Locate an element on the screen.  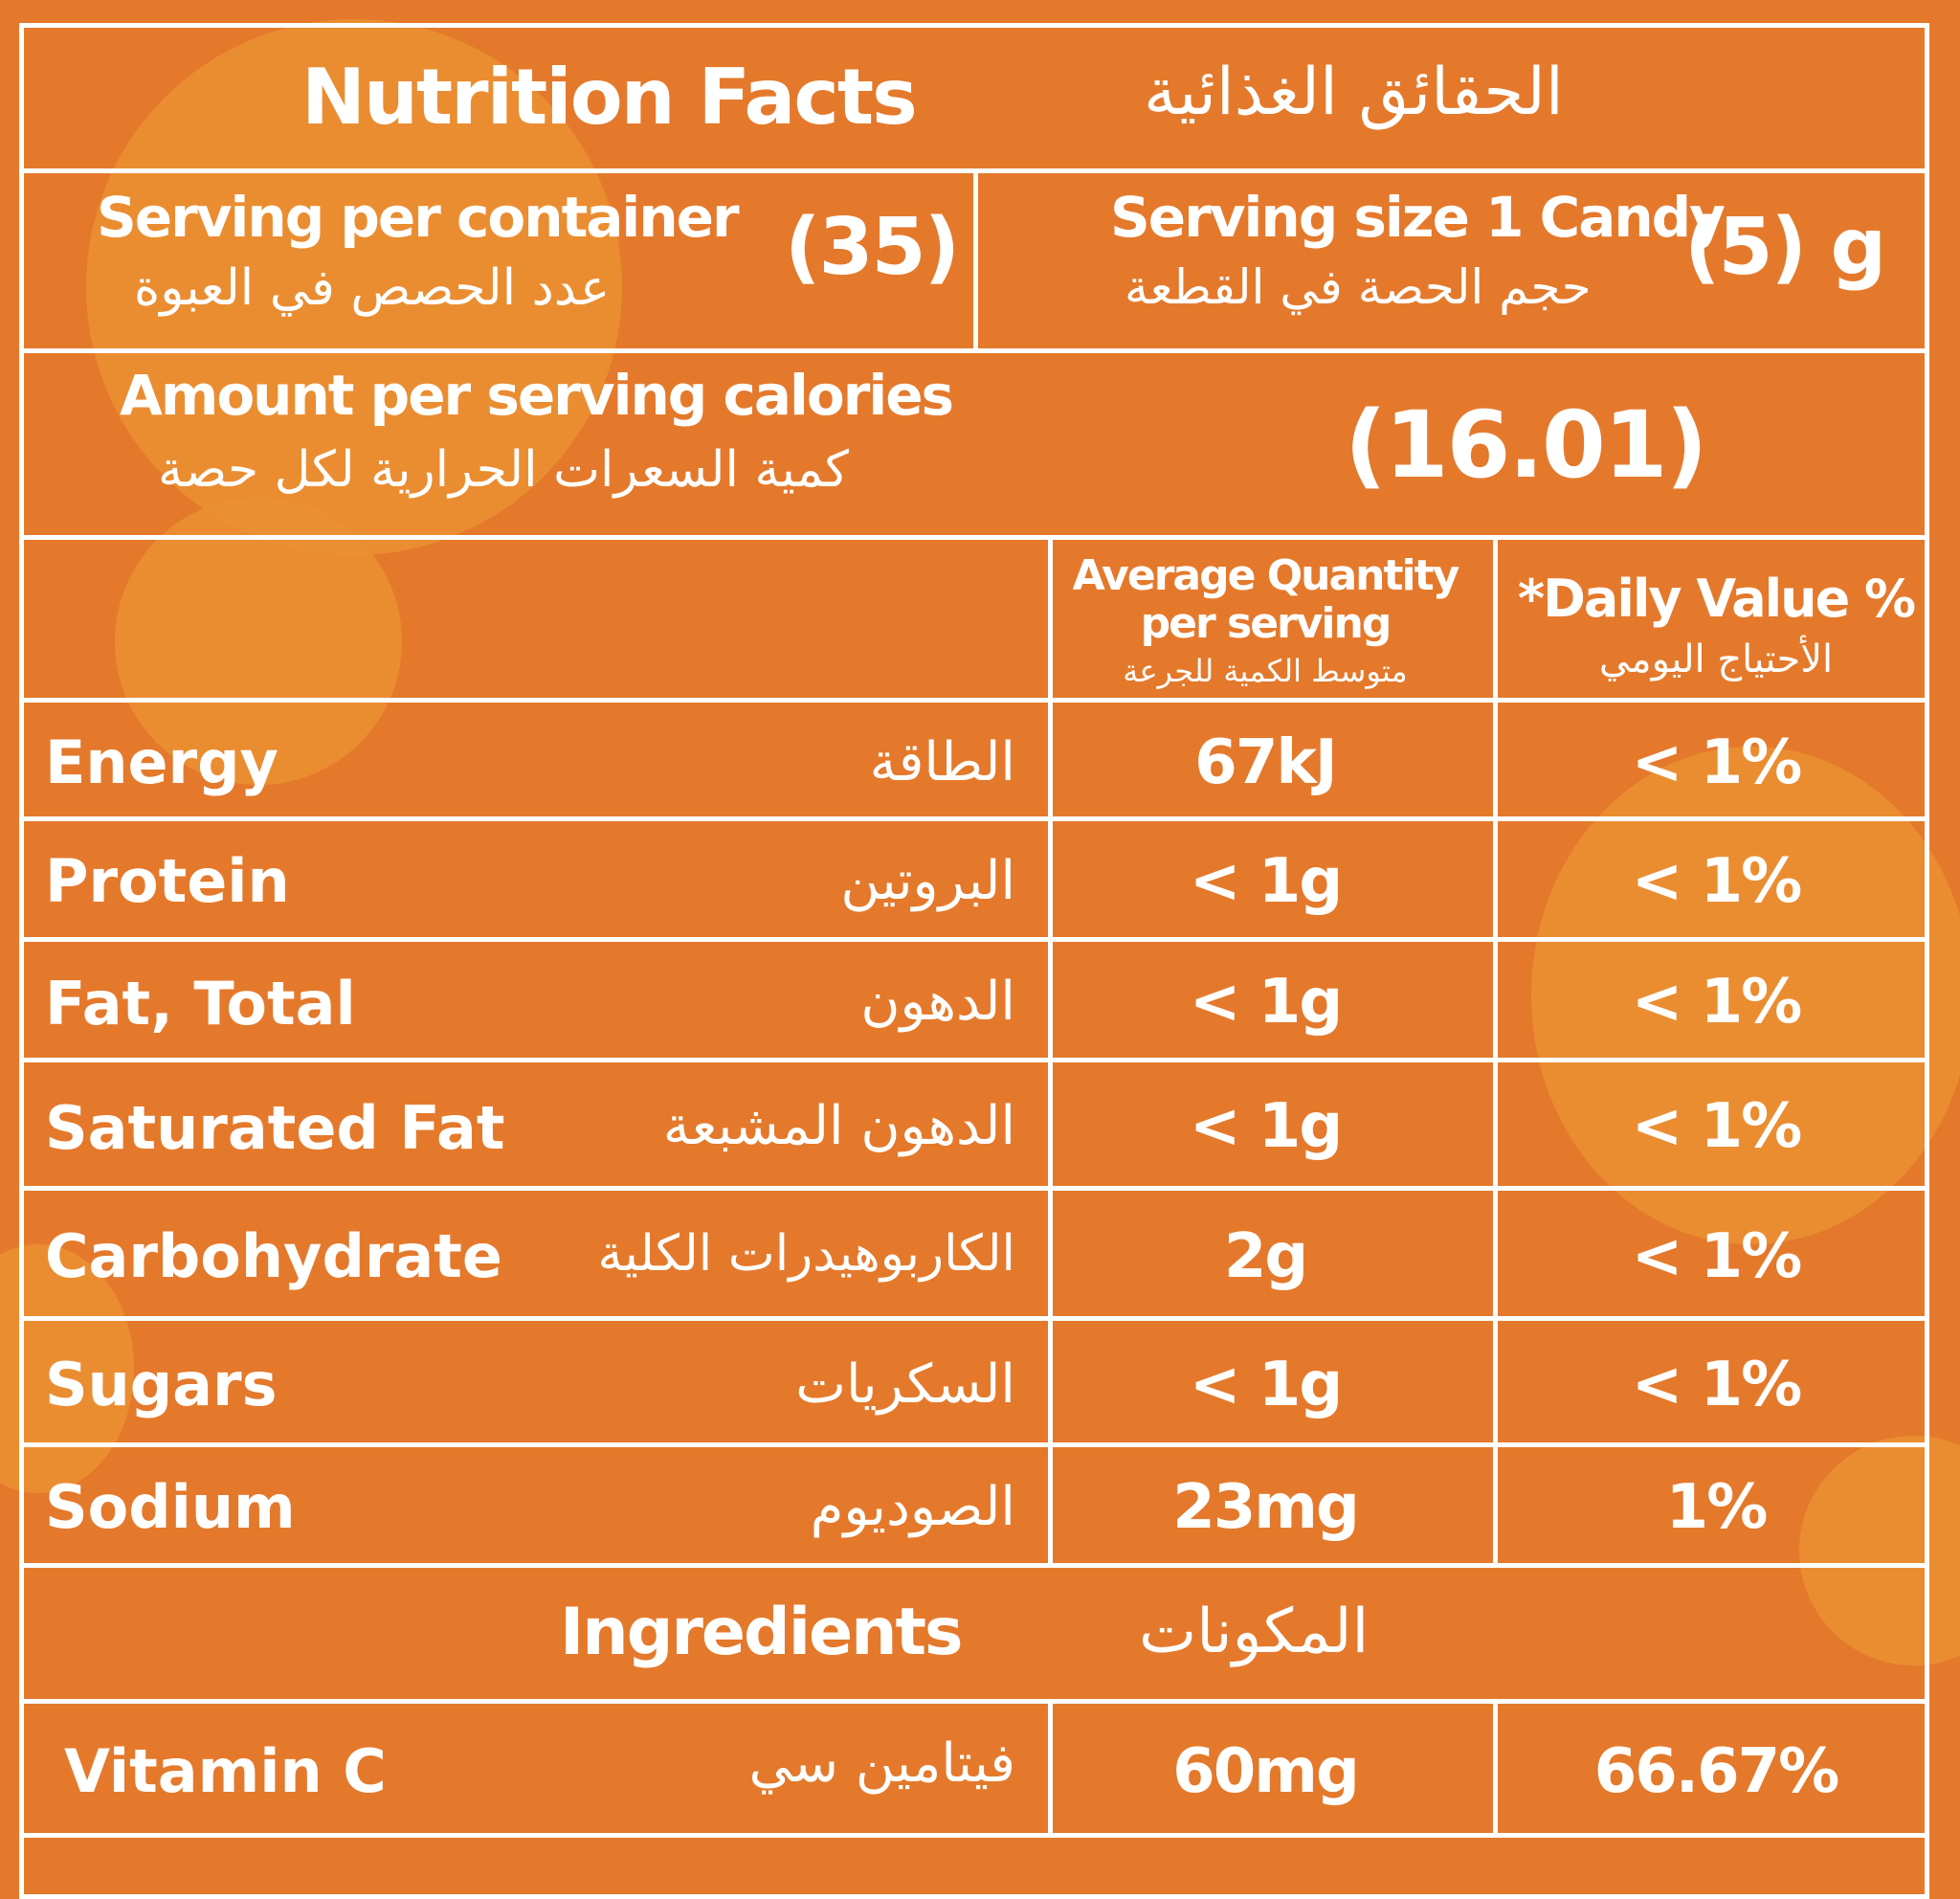
ingredient-row: Vitamin C فيتامين سي 60mg 66.67% is located at coordinates (975, 1771).